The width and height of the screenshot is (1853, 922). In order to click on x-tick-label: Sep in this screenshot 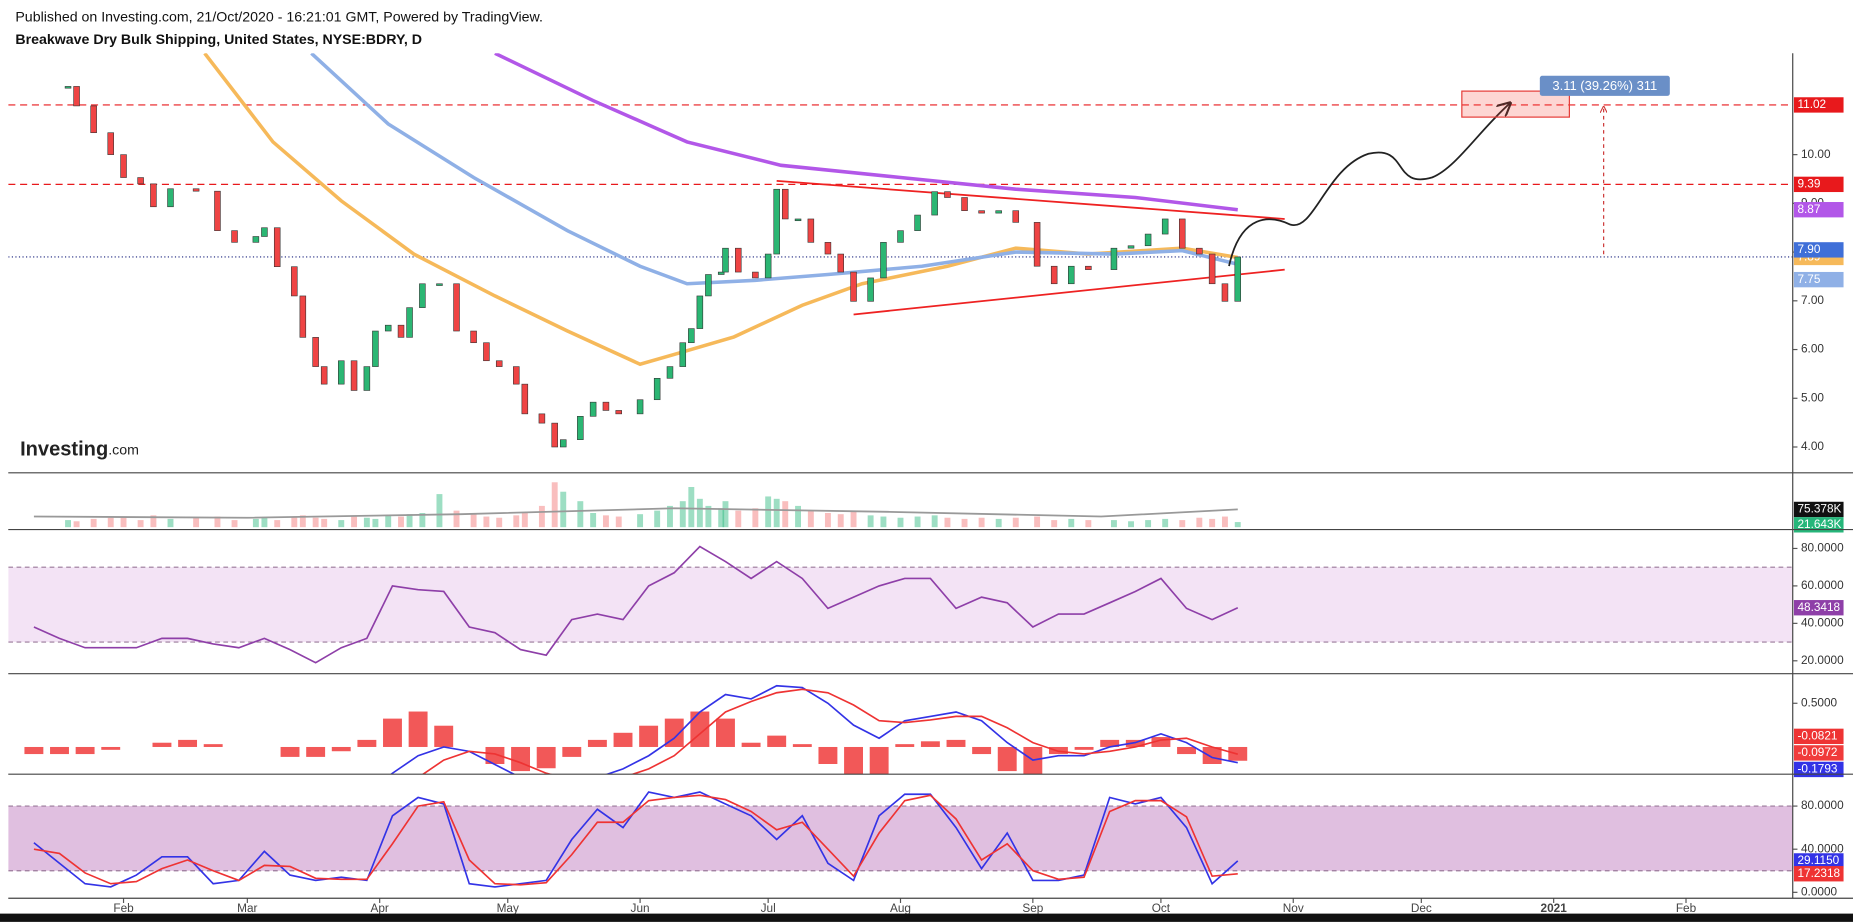, I will do `click(1032, 908)`.